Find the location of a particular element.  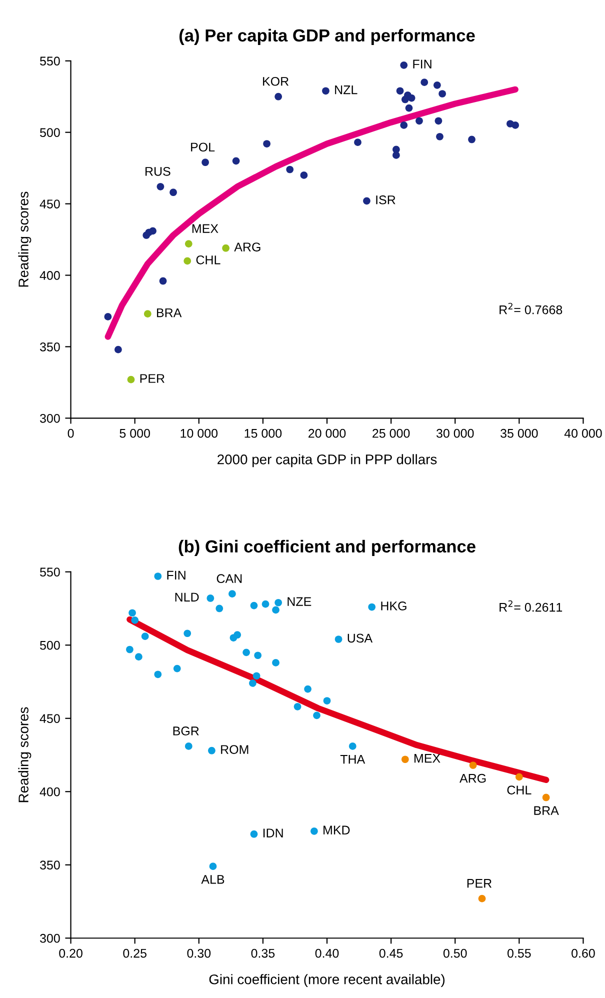

annotation: USA is located at coordinates (360, 638).